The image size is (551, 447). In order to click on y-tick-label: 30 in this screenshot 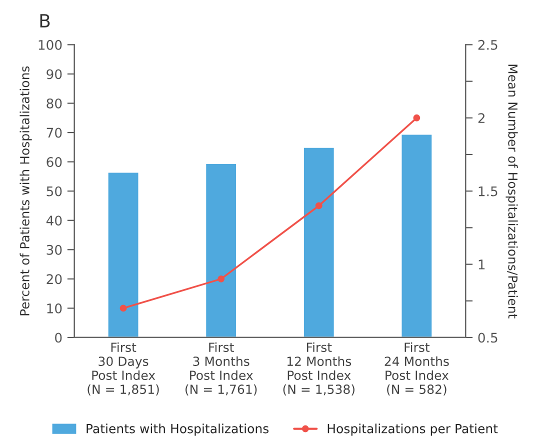, I will do `click(54, 249)`.